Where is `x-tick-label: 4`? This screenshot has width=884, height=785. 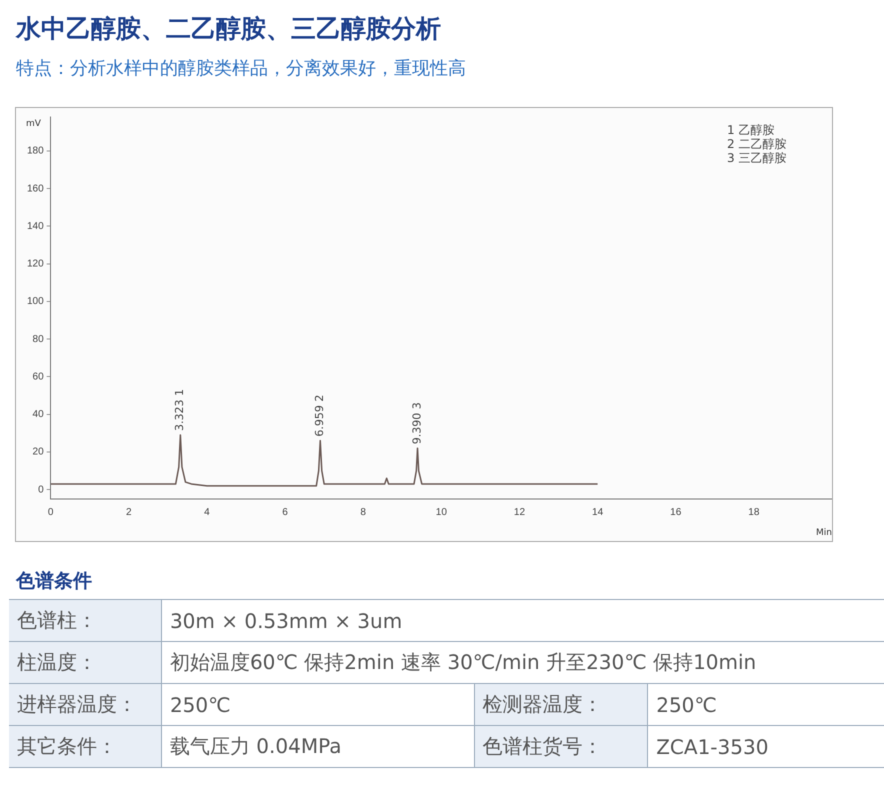
x-tick-label: 4 is located at coordinates (207, 512).